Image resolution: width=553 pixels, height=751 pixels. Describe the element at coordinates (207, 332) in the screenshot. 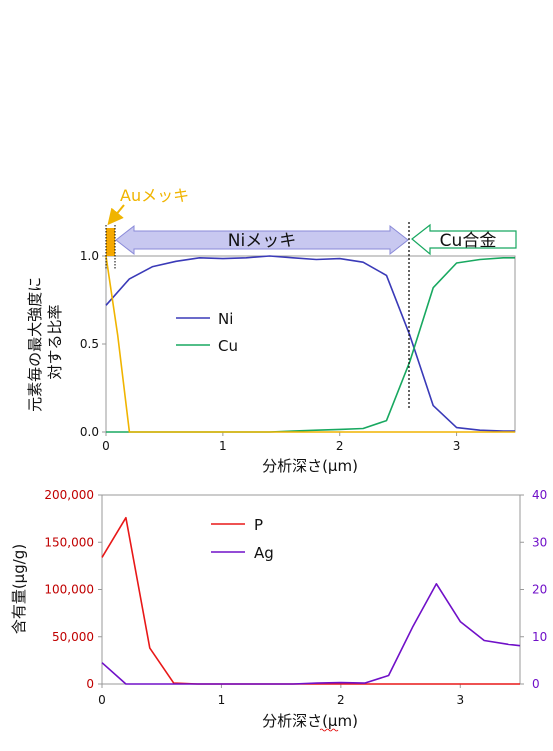

I see `ratio-legend: Ni Cu` at that location.